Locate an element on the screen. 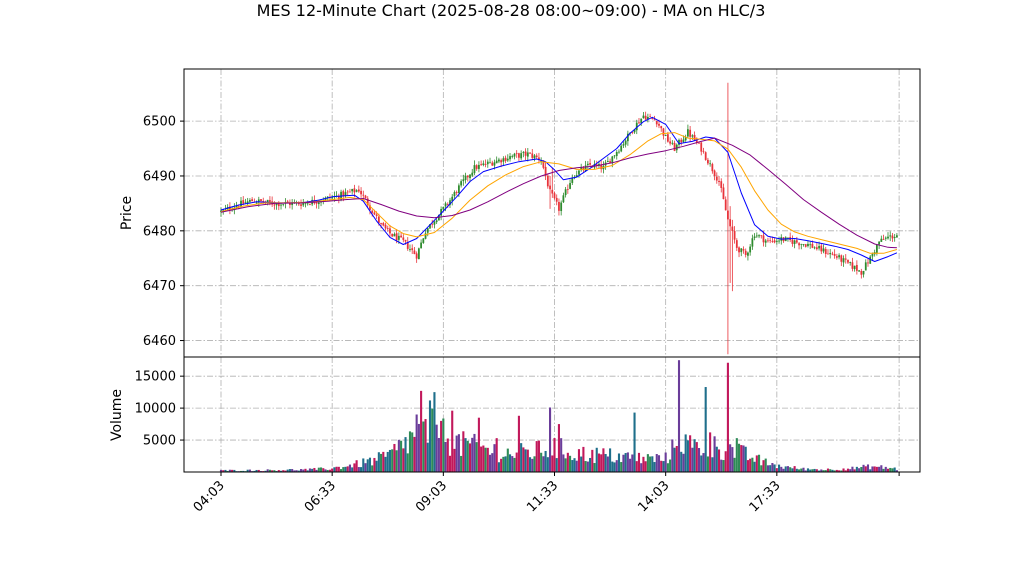 The width and height of the screenshot is (1022, 575). price-y-tick-label: 6500 is located at coordinates (159, 122).